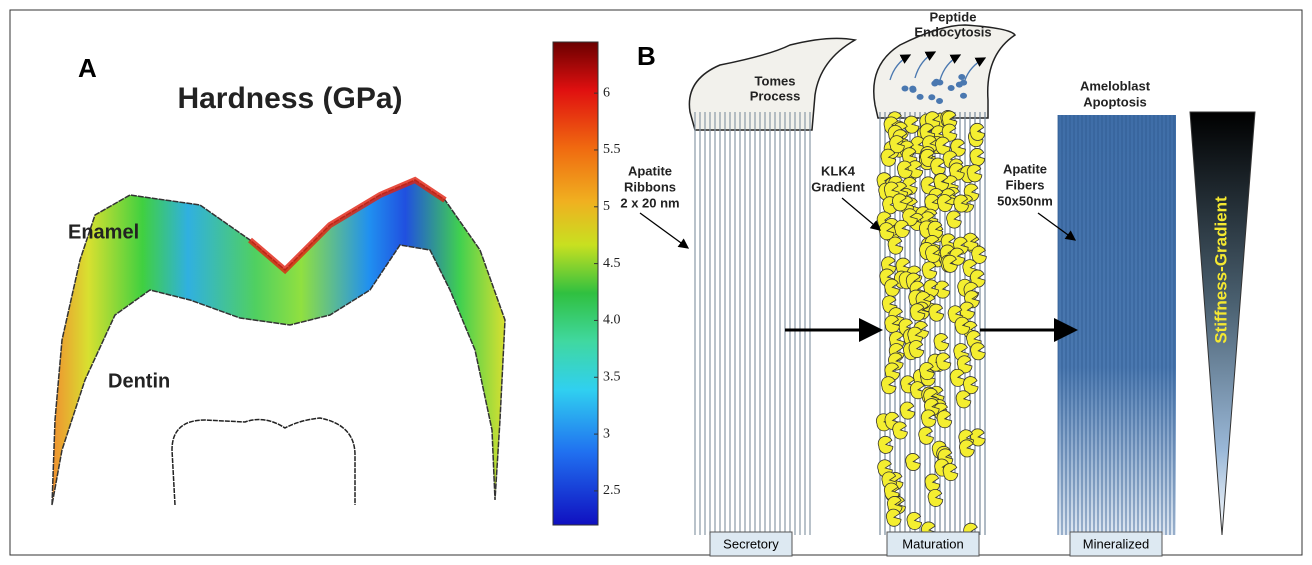 The width and height of the screenshot is (1312, 565). Describe the element at coordinates (1220, 270) in the screenshot. I see `stiffness-label: Stiffness-Gradient` at that location.